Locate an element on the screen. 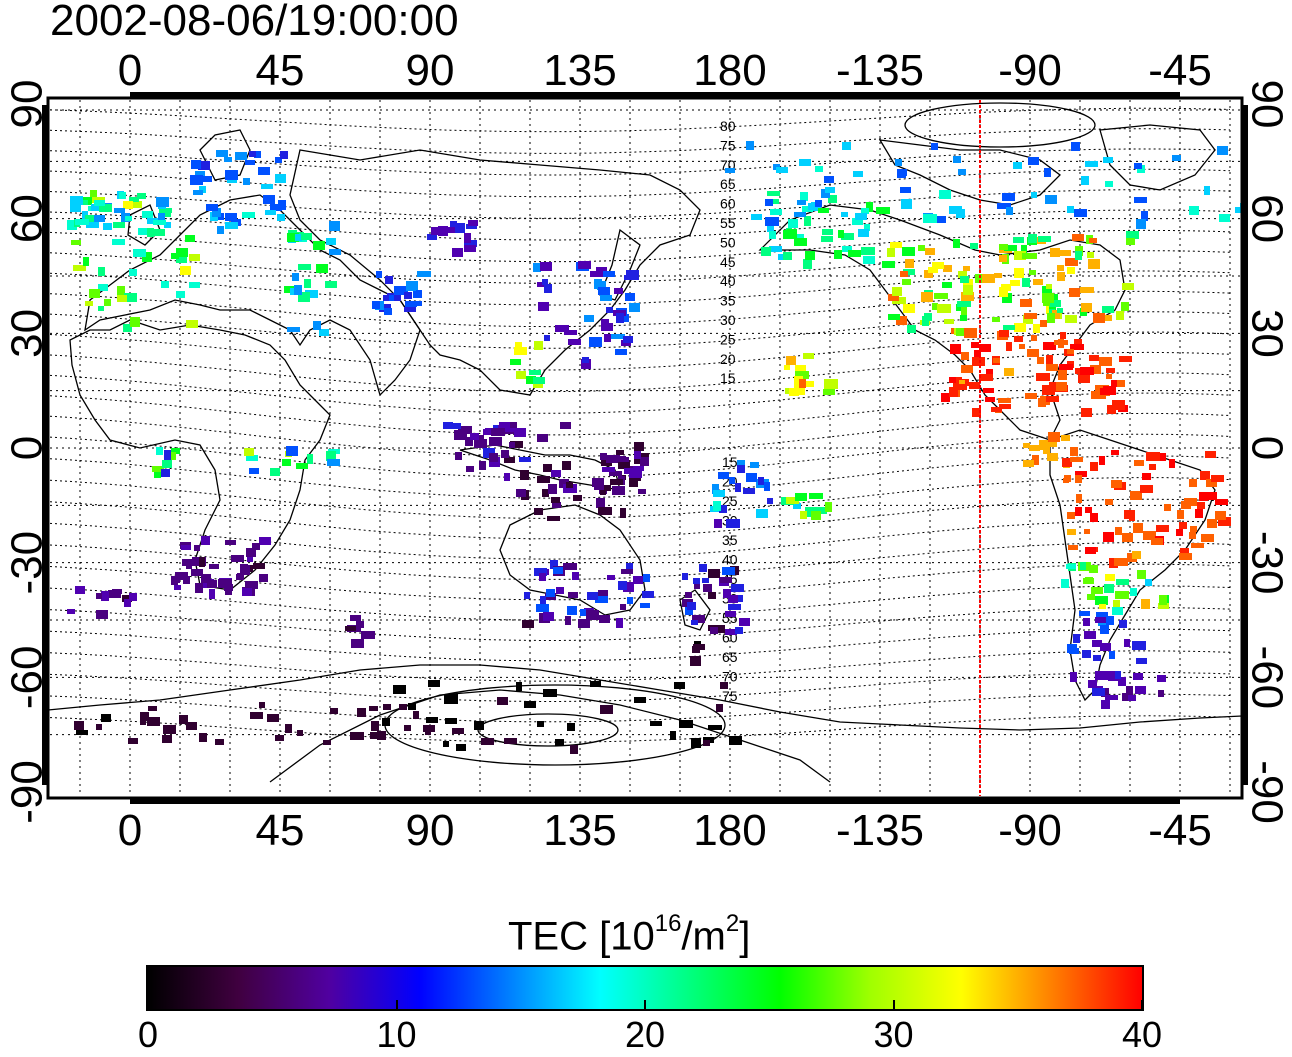 The image size is (1292, 1057). contour-label: 75 is located at coordinates (728, 145).